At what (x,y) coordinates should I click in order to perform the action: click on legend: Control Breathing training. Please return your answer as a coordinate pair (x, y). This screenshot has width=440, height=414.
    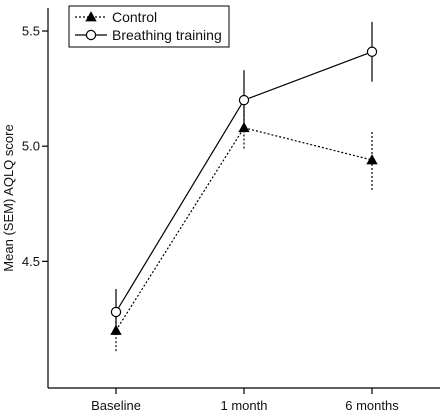
    Looking at the image, I should click on (149, 26).